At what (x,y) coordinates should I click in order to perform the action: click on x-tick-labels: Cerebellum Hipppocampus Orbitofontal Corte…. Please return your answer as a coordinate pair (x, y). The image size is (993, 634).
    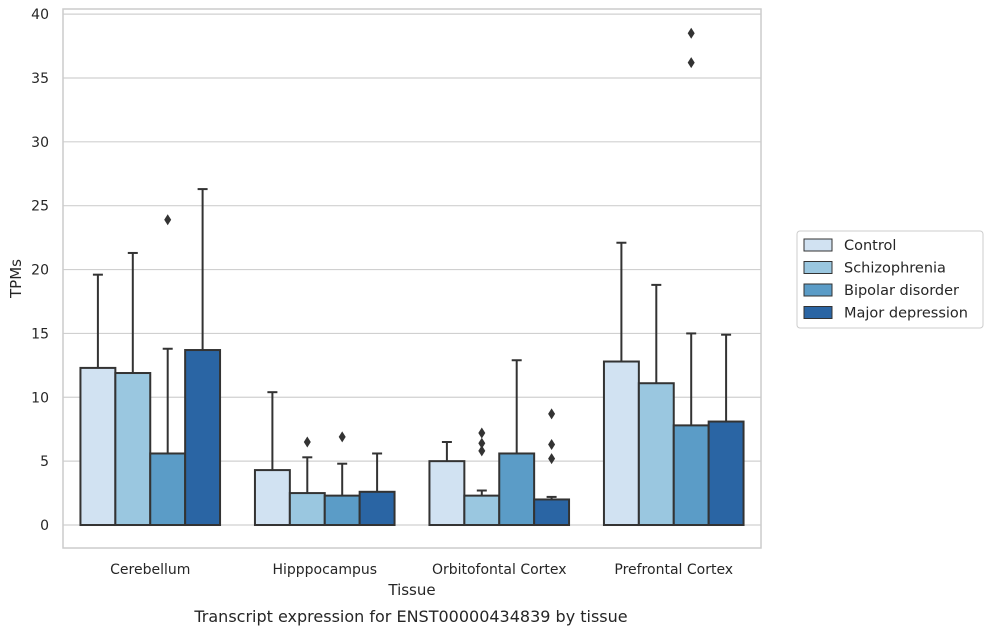
    Looking at the image, I should click on (421, 570).